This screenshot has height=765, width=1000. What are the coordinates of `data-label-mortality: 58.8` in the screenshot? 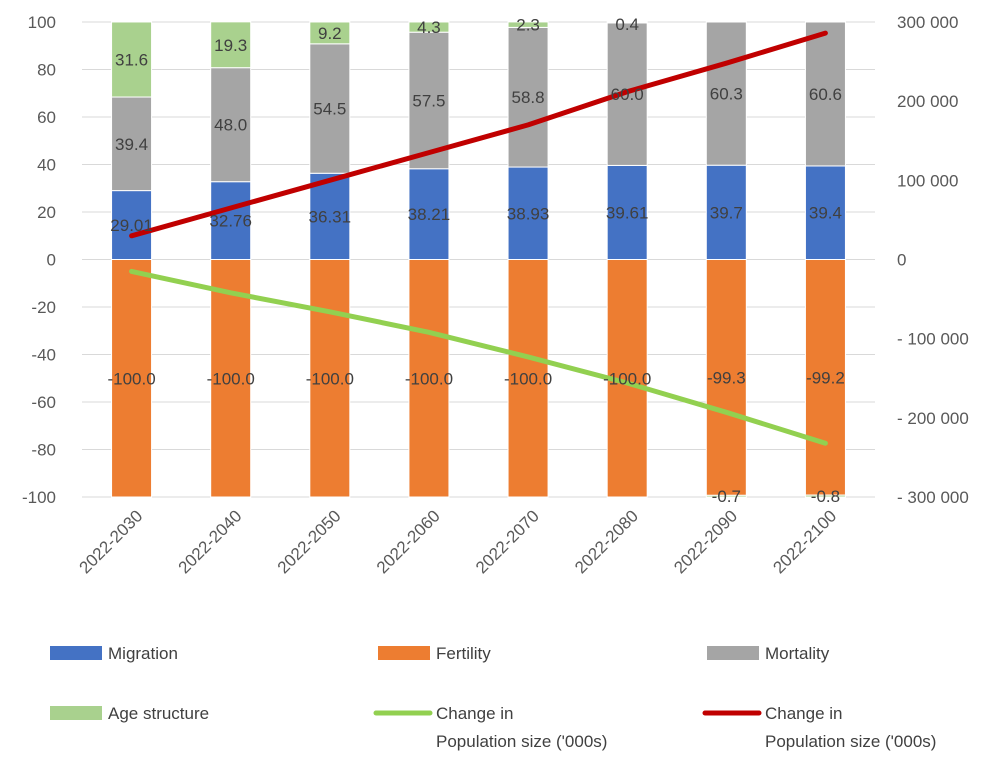 It's located at (528, 97).